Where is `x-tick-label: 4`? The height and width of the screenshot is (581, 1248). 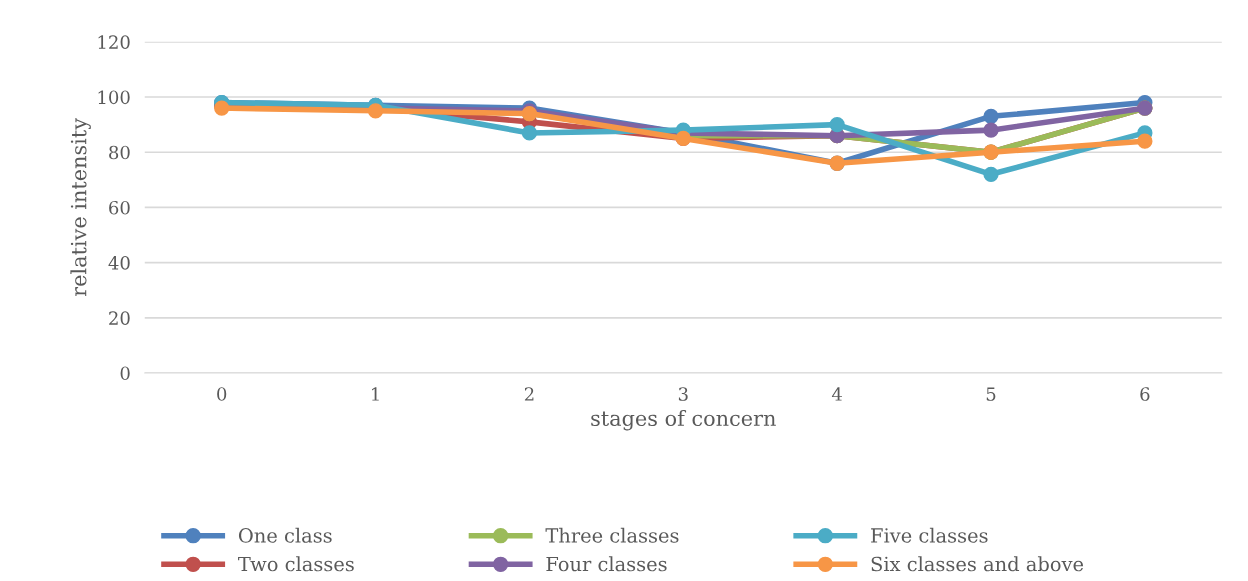 x-tick-label: 4 is located at coordinates (836, 394).